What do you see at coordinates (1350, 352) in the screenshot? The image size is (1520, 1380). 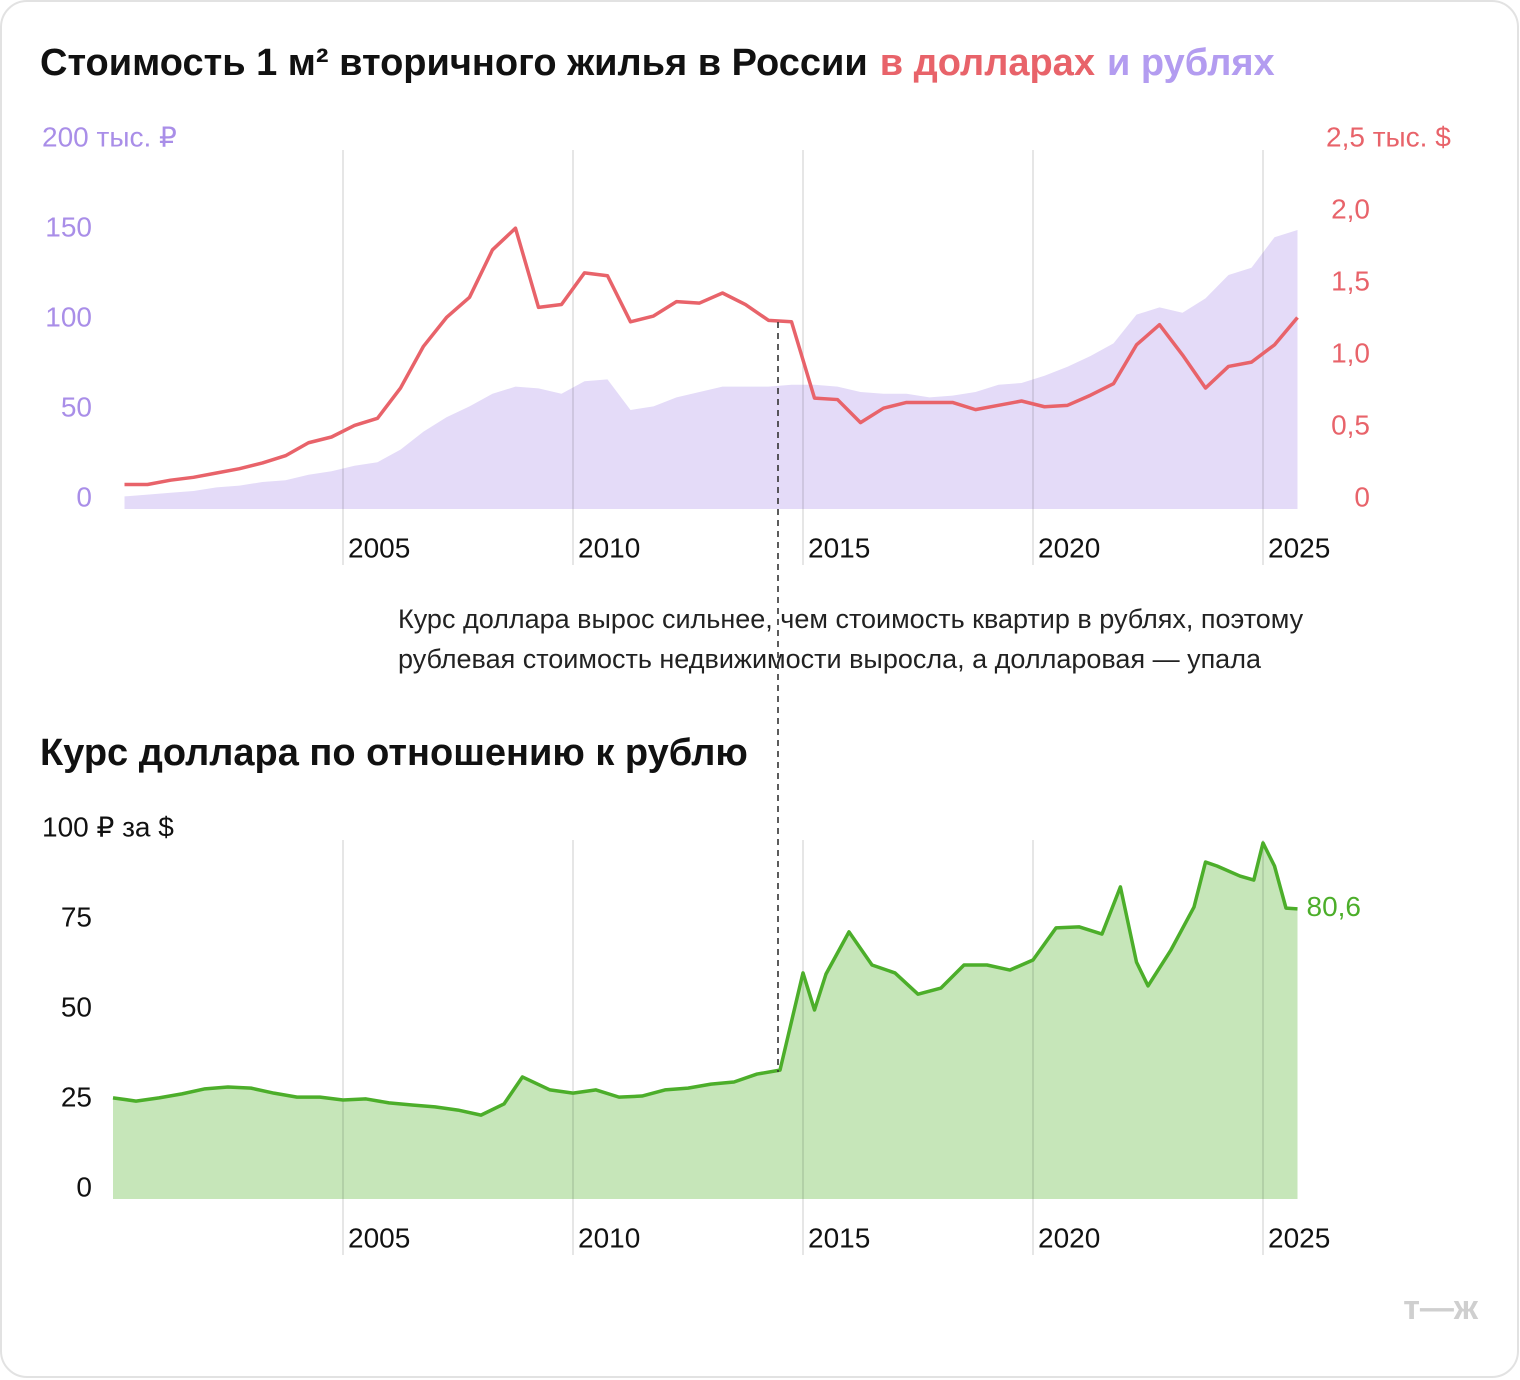 I see `y-tick-label: 1,0` at bounding box center [1350, 352].